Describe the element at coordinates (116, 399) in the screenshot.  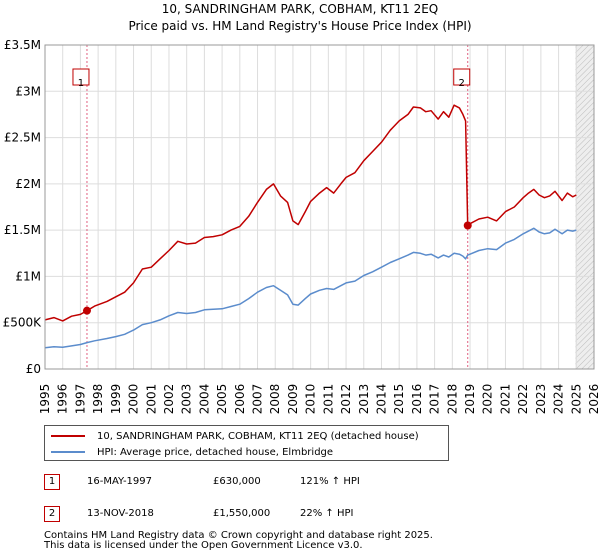
I see `x-tick-label: 1999` at that location.